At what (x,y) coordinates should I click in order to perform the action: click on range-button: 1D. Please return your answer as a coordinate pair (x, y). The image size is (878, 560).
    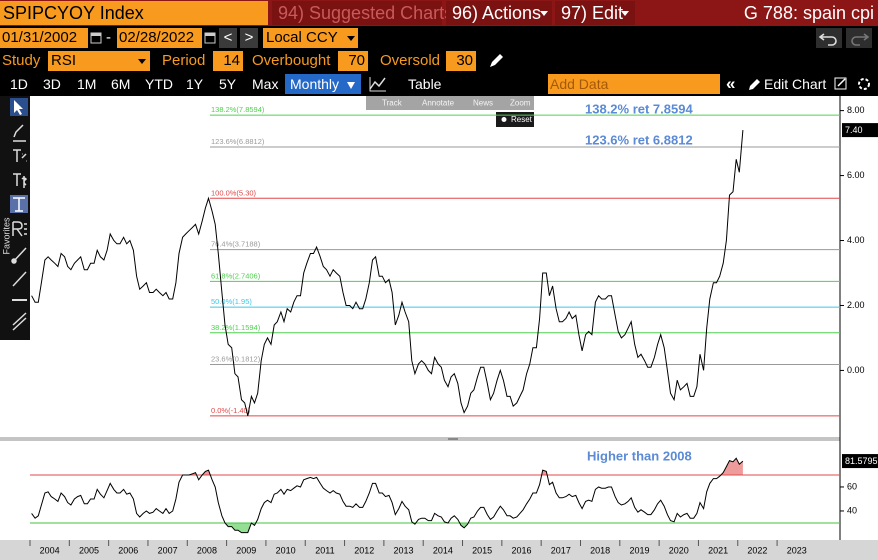
    Looking at the image, I should click on (19, 84).